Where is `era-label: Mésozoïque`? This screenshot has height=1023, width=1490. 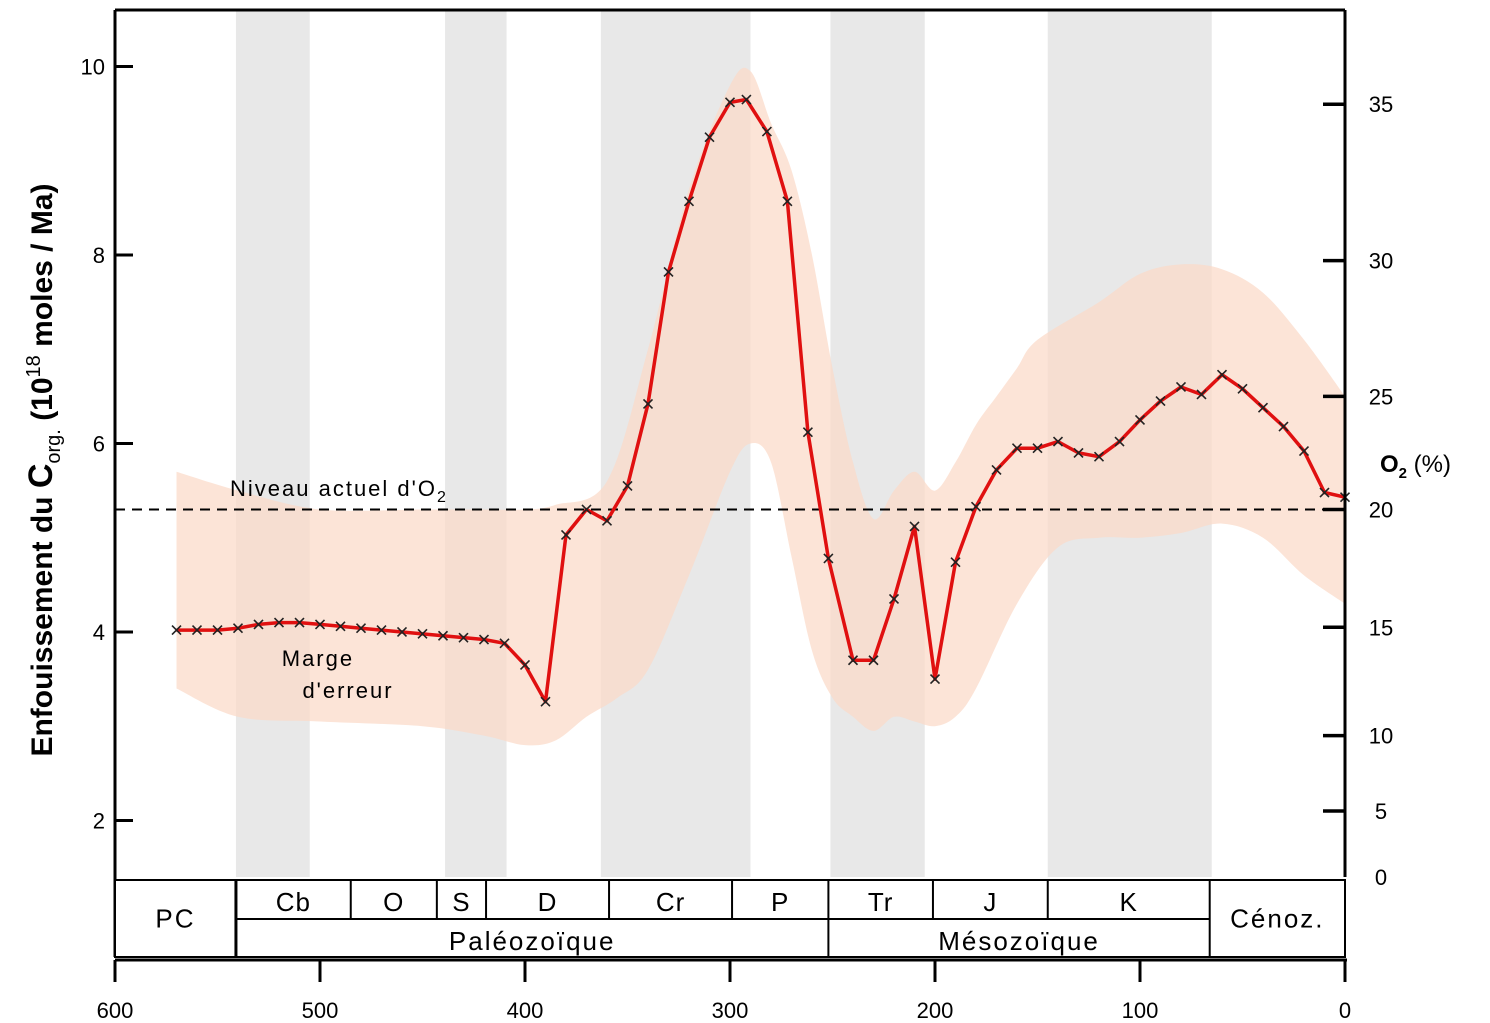 era-label: Mésozoïque is located at coordinates (1019, 941).